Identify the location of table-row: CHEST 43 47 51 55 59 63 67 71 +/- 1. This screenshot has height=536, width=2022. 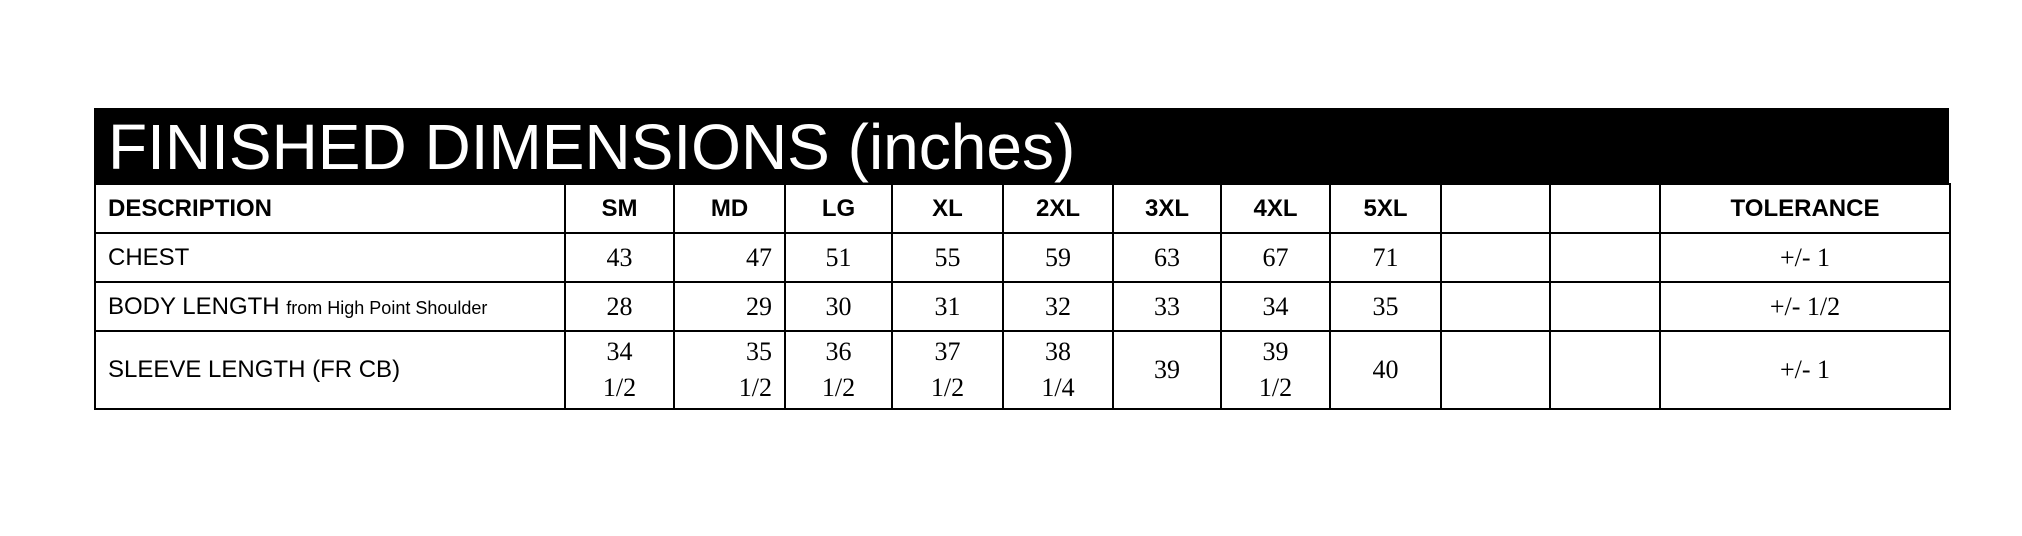
(1022, 257).